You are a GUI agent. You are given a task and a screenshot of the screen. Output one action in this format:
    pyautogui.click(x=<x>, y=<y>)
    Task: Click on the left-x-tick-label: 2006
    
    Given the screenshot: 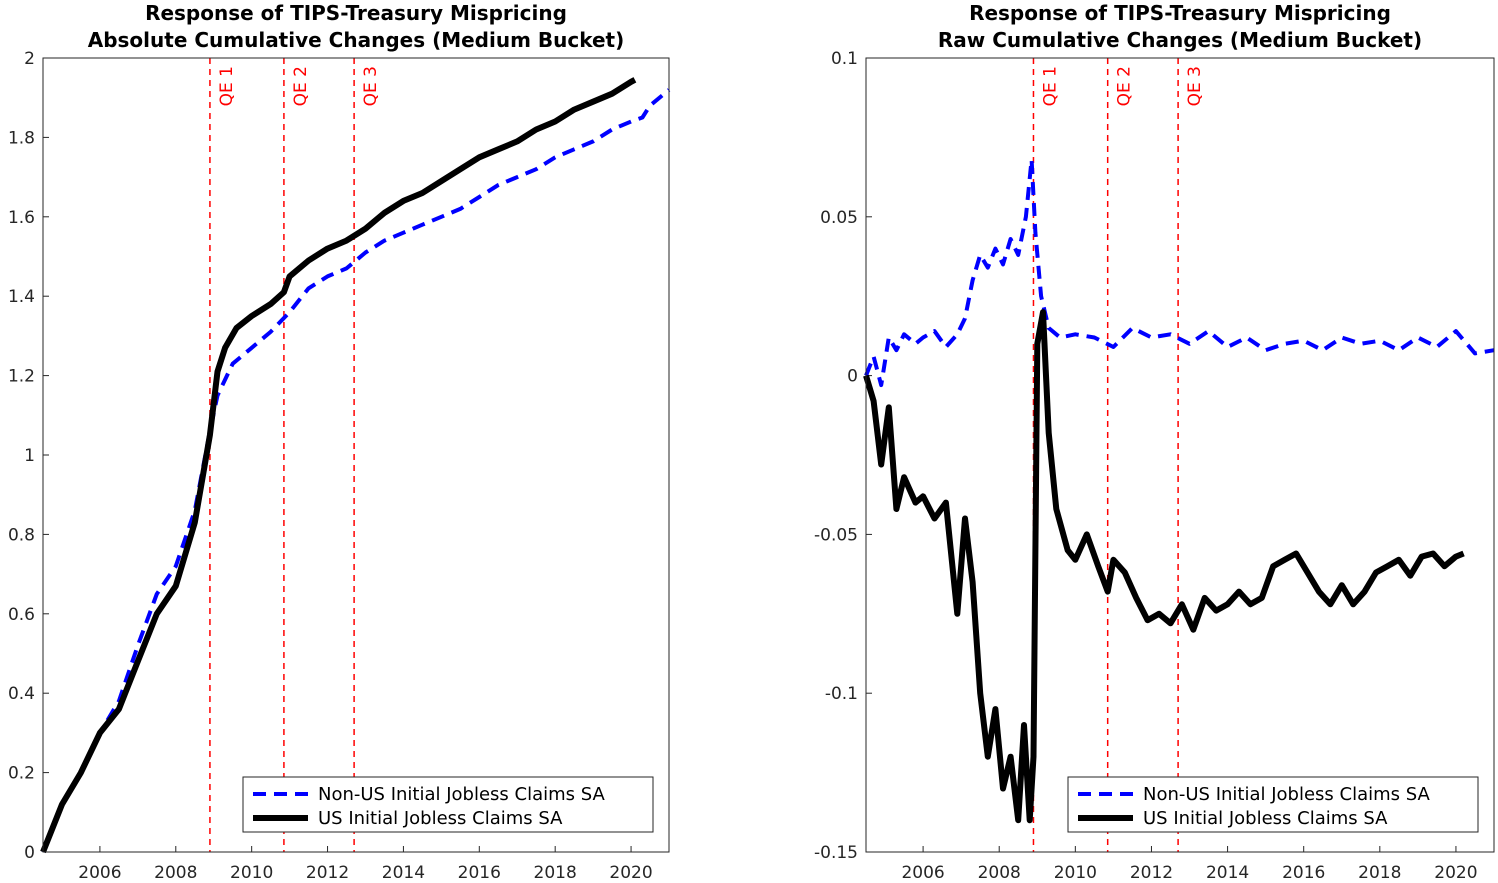 What is the action you would take?
    pyautogui.click(x=99, y=873)
    